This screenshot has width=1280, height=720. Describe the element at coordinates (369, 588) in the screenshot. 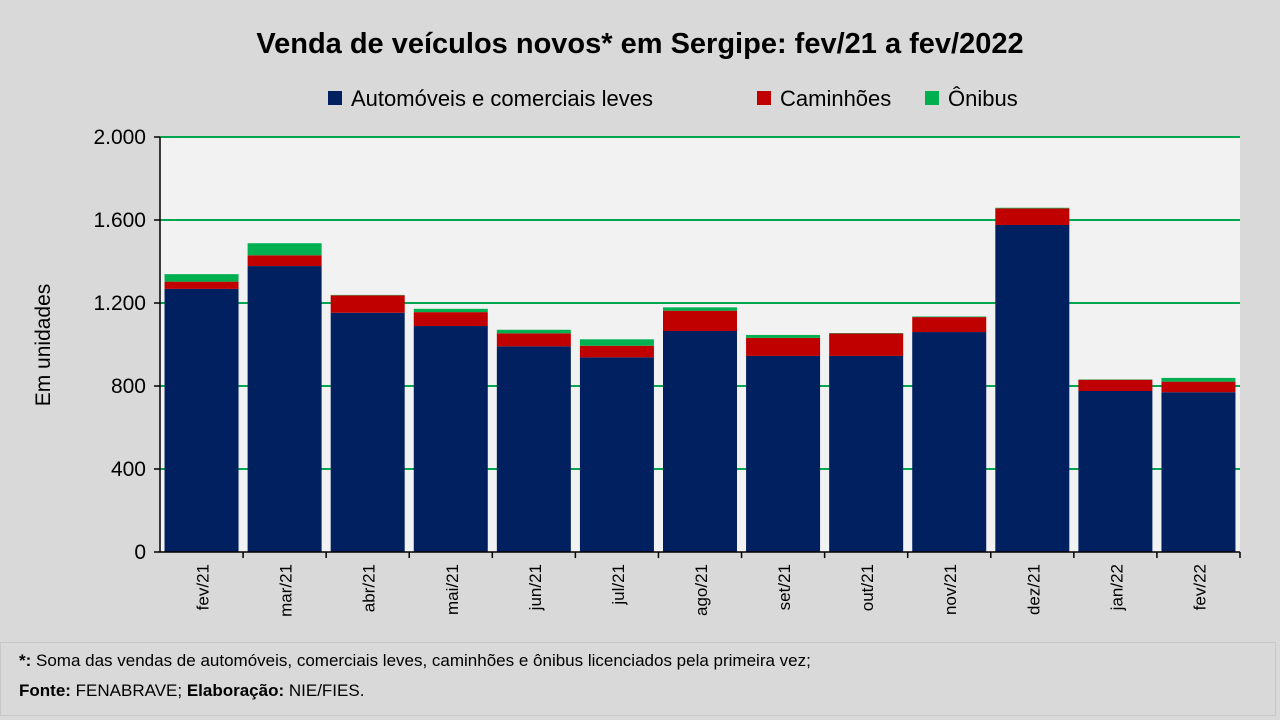

I see `x-tick-label: abr/21` at that location.